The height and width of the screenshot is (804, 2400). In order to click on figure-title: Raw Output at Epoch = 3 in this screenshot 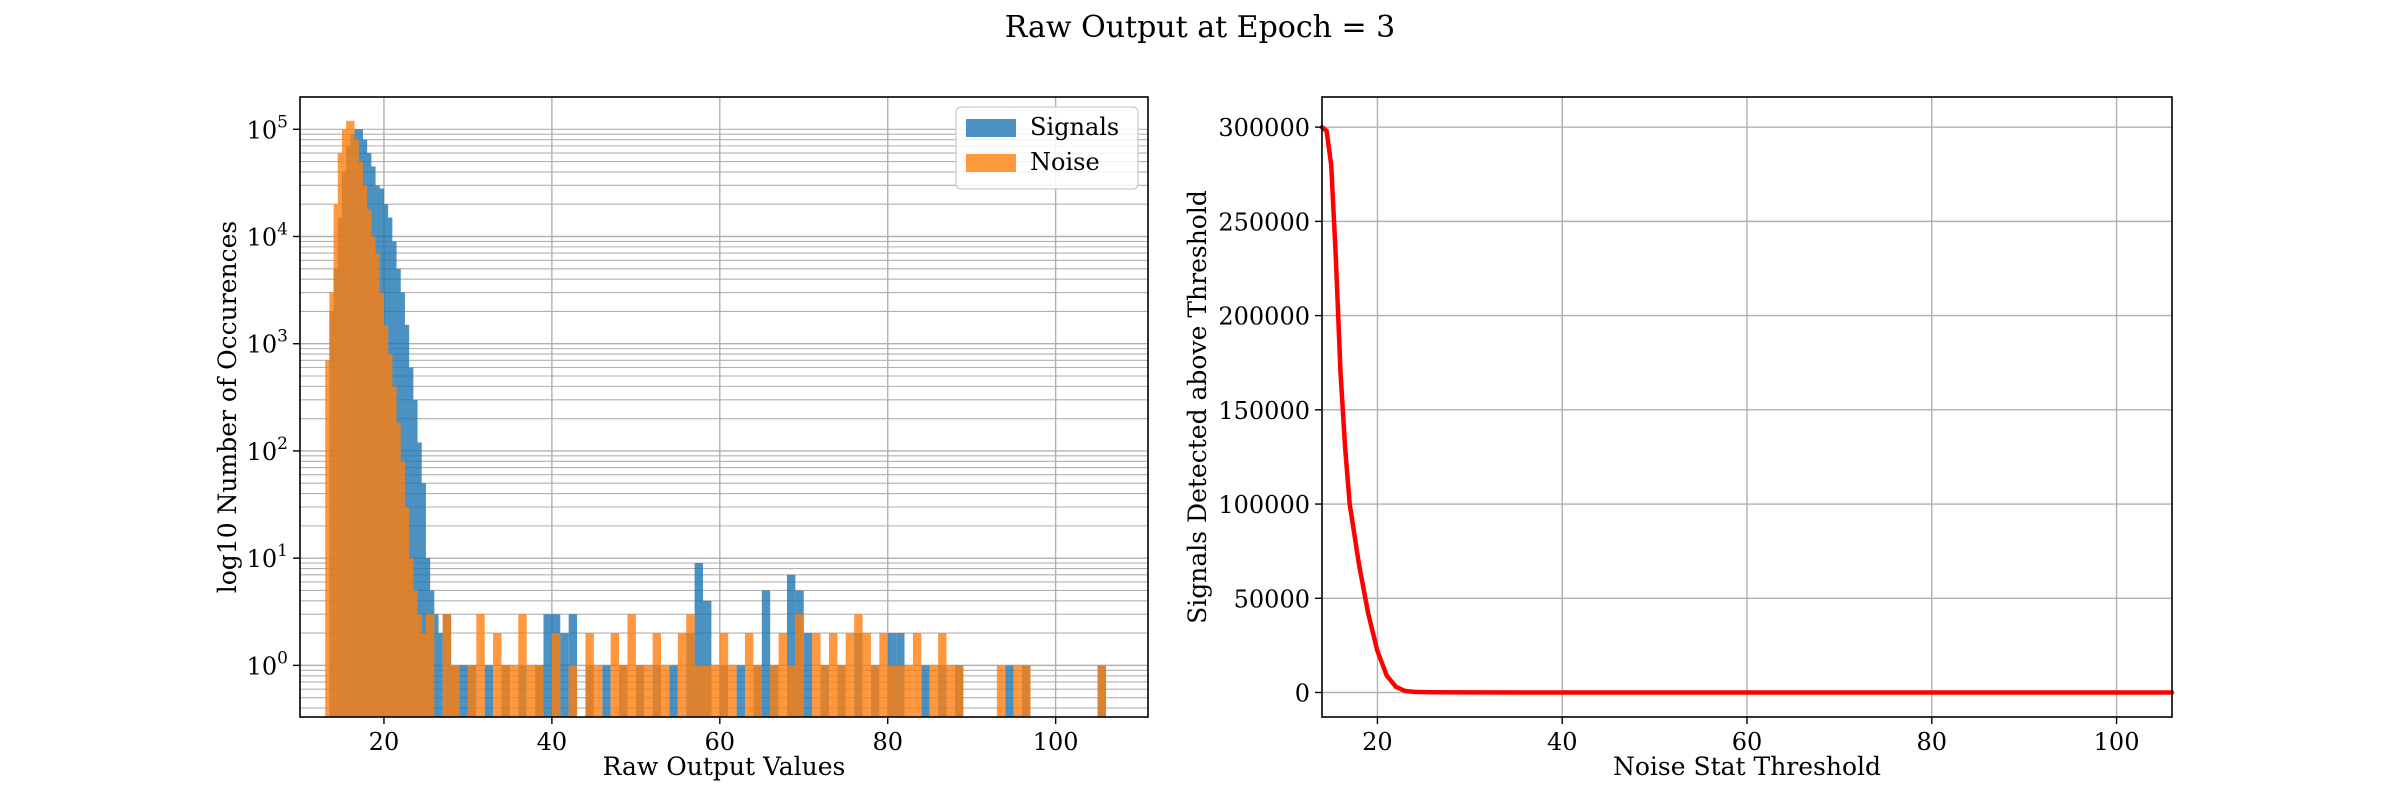, I will do `click(1200, 27)`.